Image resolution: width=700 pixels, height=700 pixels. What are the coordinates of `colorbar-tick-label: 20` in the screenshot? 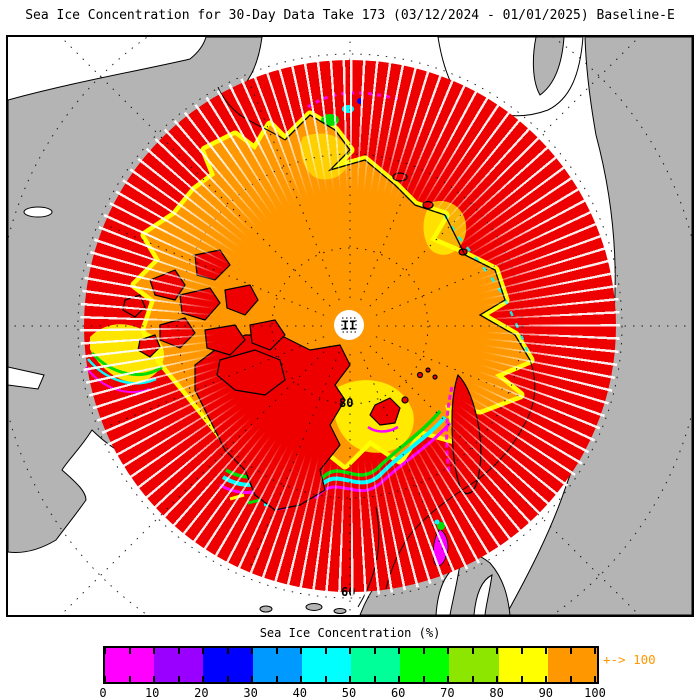 It's located at (201, 693).